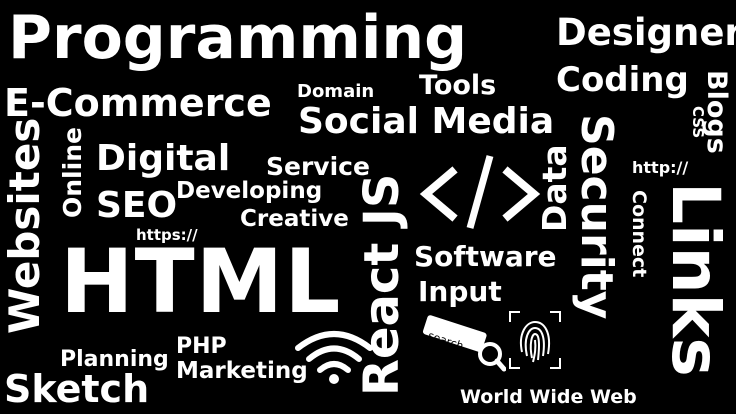 The image size is (736, 414). Describe the element at coordinates (201, 346) in the screenshot. I see `word-php: PHP` at that location.